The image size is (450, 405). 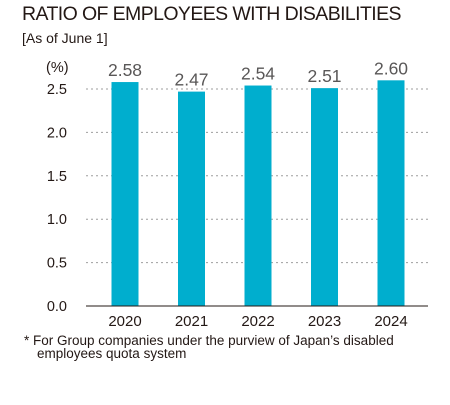 I want to click on x-tick-labels: 2020 2021 2022 2023 2024, so click(x=257, y=321).